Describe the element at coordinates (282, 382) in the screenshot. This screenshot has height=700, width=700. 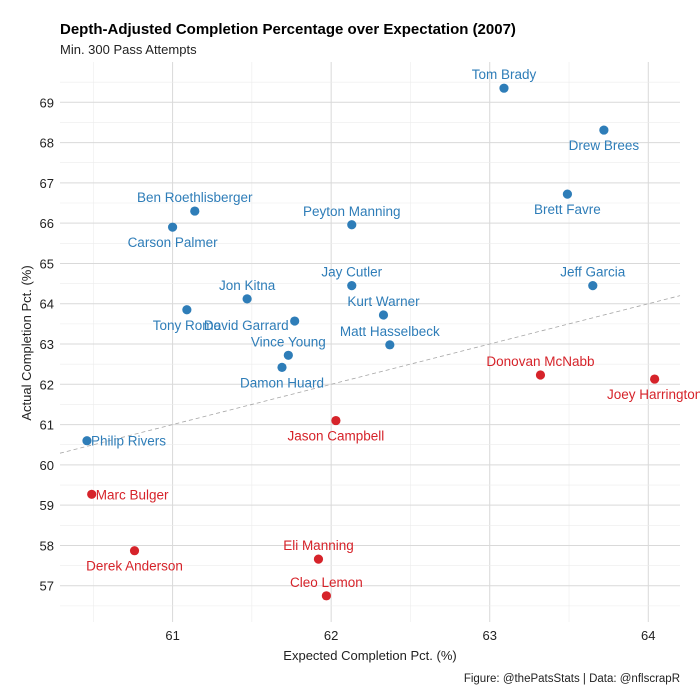
I see `point-label: Damon Huard` at that location.